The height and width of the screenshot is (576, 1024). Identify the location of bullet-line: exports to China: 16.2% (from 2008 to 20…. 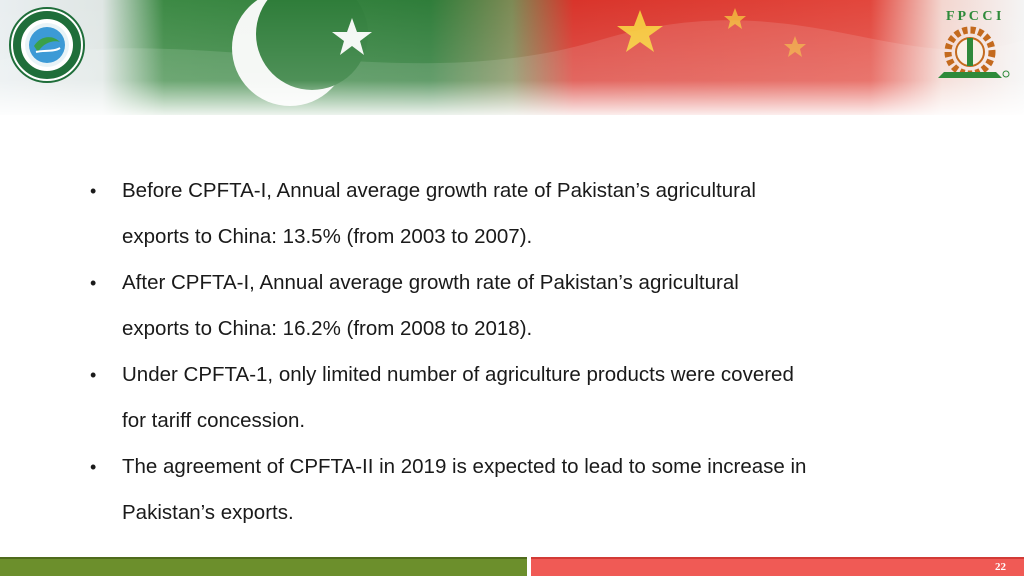
(327, 328).